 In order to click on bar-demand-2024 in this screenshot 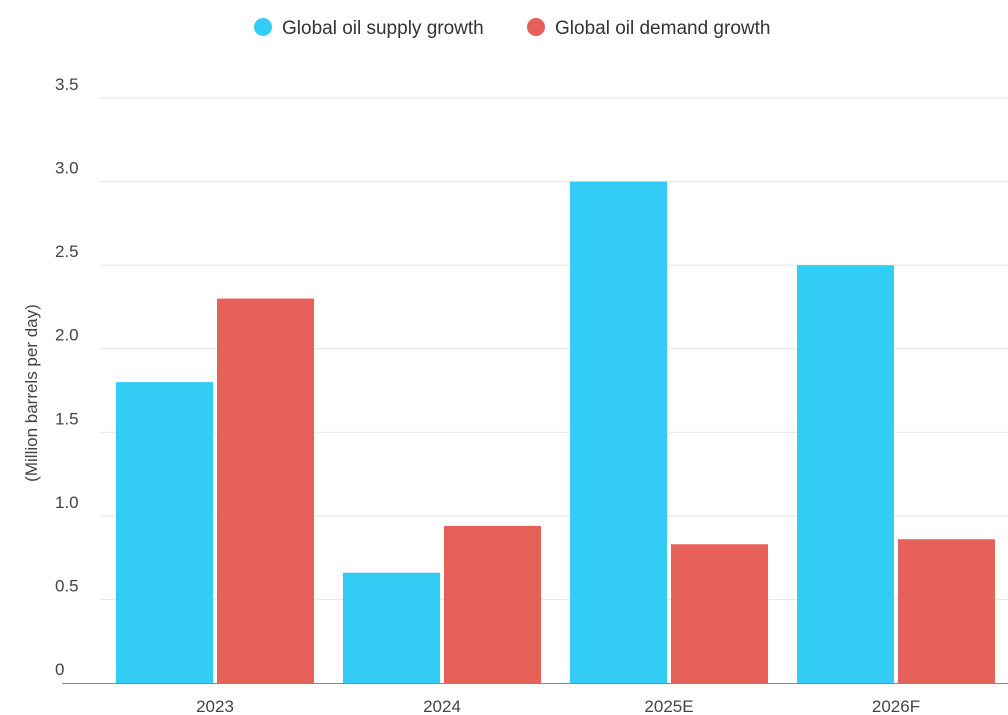, I will do `click(492, 604)`.